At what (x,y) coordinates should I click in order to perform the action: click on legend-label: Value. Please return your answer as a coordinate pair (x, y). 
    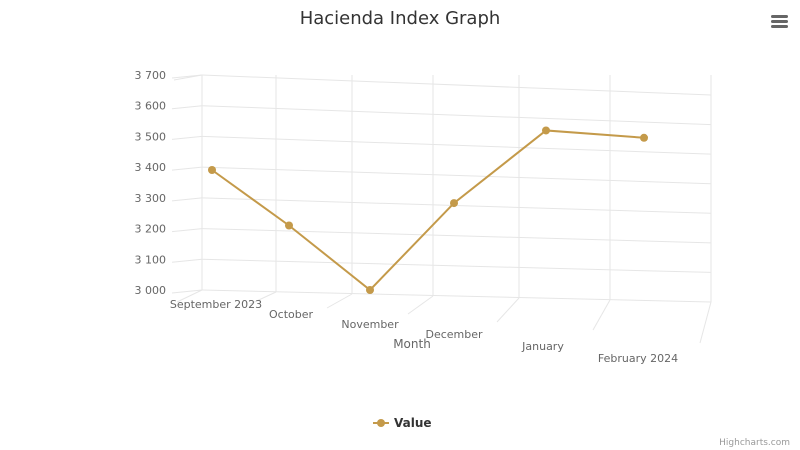
    Looking at the image, I should click on (413, 423).